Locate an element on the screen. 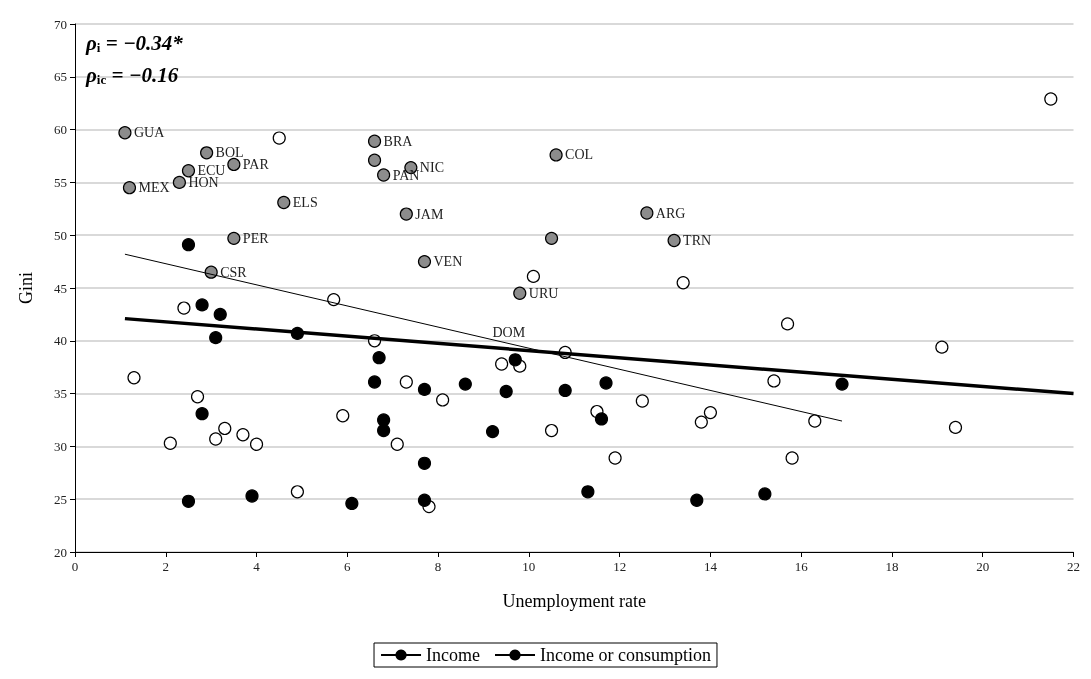  x-axis-title: Unemployment rate is located at coordinates (574, 601).